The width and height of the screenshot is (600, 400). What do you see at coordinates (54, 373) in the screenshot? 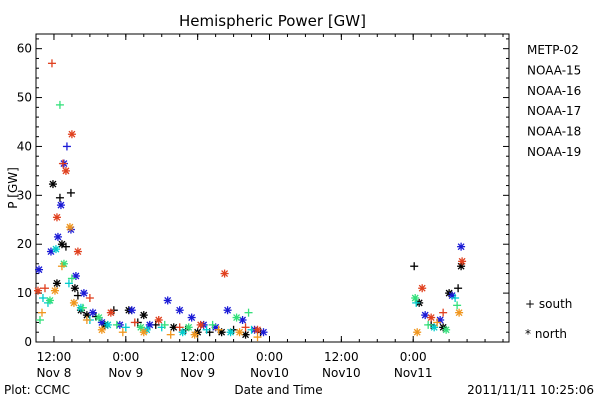
I see `x-tick-date-label: Nov 8` at bounding box center [54, 373].